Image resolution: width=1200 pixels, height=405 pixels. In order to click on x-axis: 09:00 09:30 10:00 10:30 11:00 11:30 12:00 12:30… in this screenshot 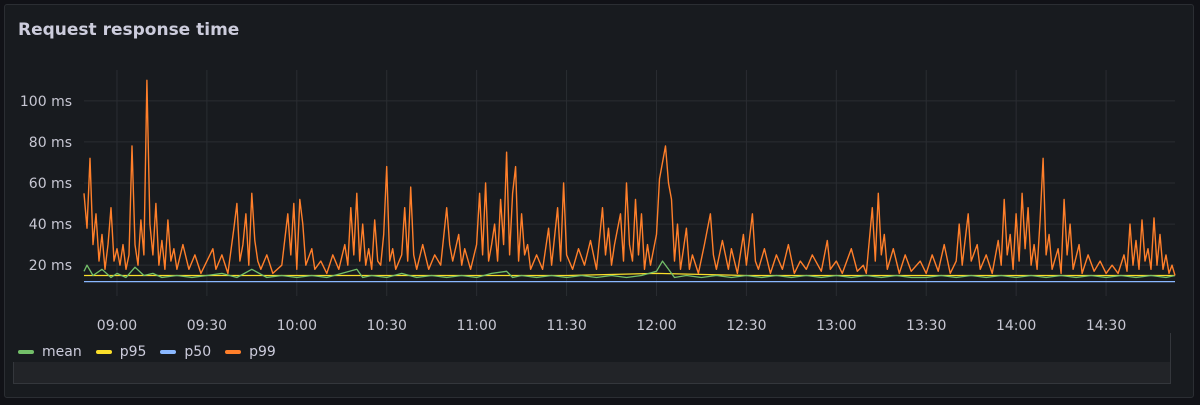, I will do `click(611, 326)`.